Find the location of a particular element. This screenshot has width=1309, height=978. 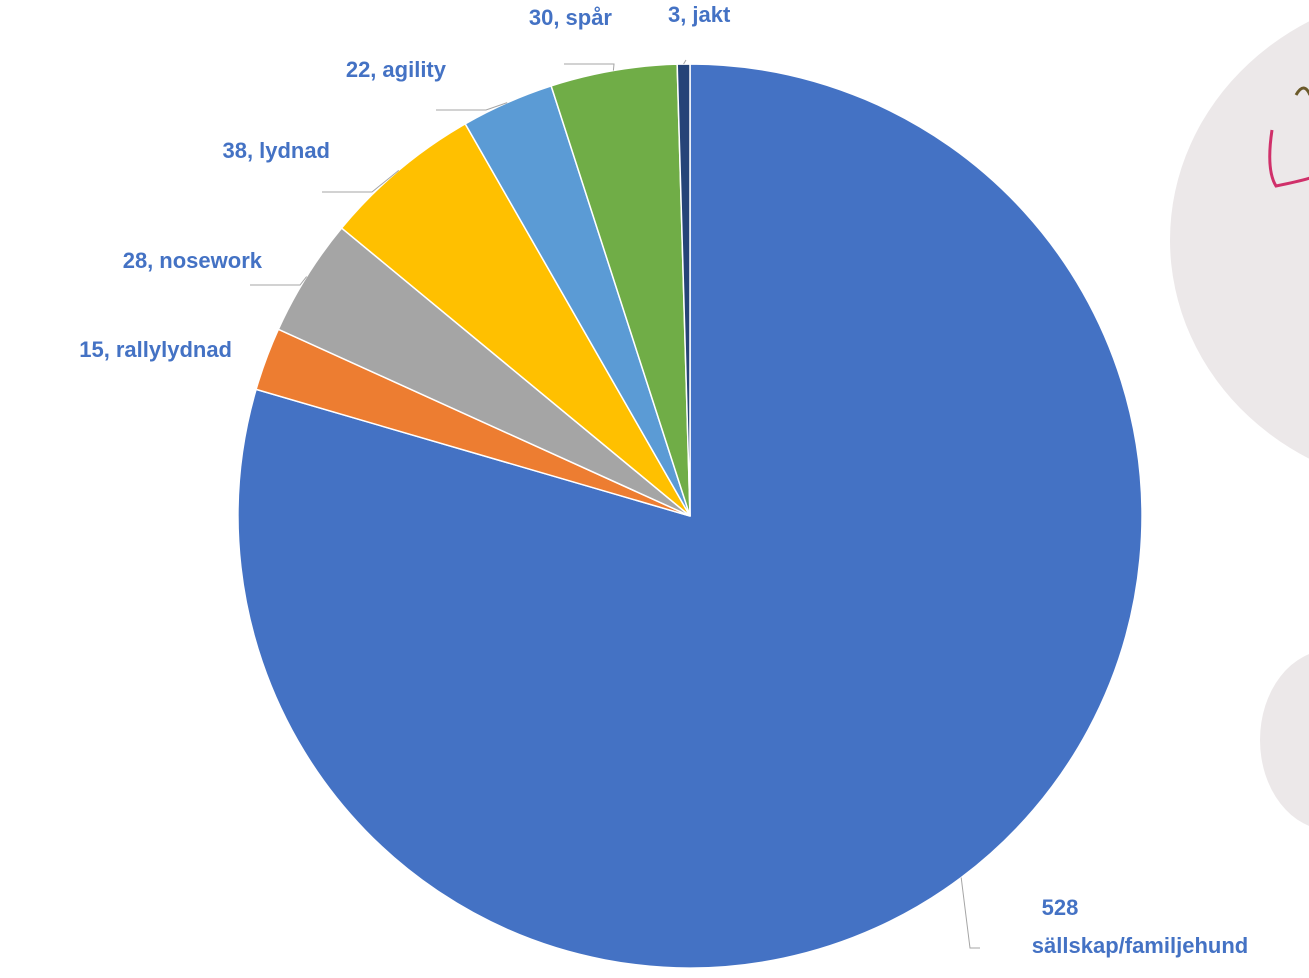

data-label: 30, spår is located at coordinates (571, 17).